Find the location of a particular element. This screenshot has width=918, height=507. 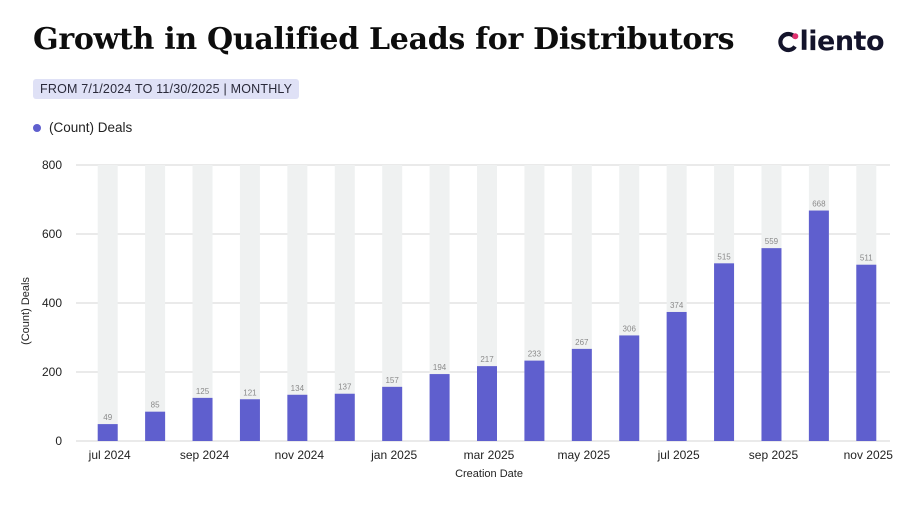

bar-value-label: 217 is located at coordinates (487, 359).